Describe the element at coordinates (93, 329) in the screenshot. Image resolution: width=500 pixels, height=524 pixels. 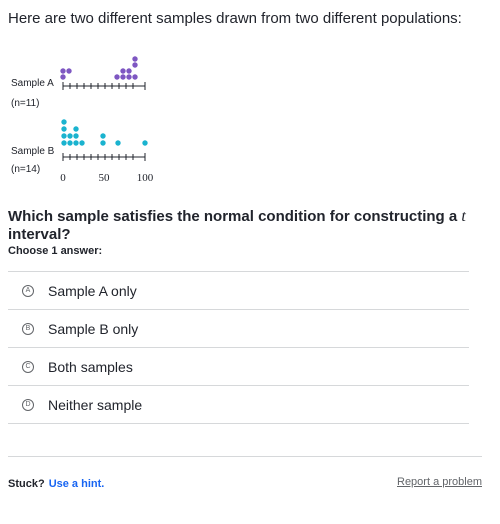
I see `choice-b-text: Sample B only` at that location.